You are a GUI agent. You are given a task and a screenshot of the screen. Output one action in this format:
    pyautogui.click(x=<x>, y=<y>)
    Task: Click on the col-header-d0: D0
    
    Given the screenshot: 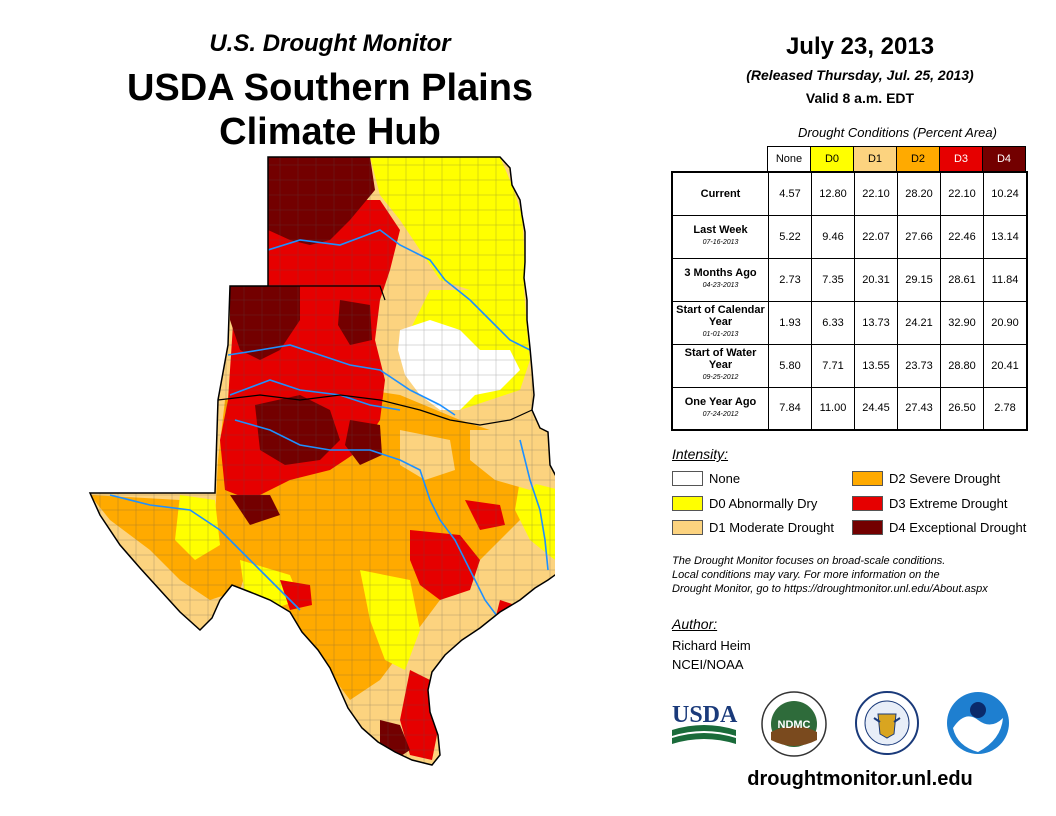 What is the action you would take?
    pyautogui.click(x=832, y=159)
    